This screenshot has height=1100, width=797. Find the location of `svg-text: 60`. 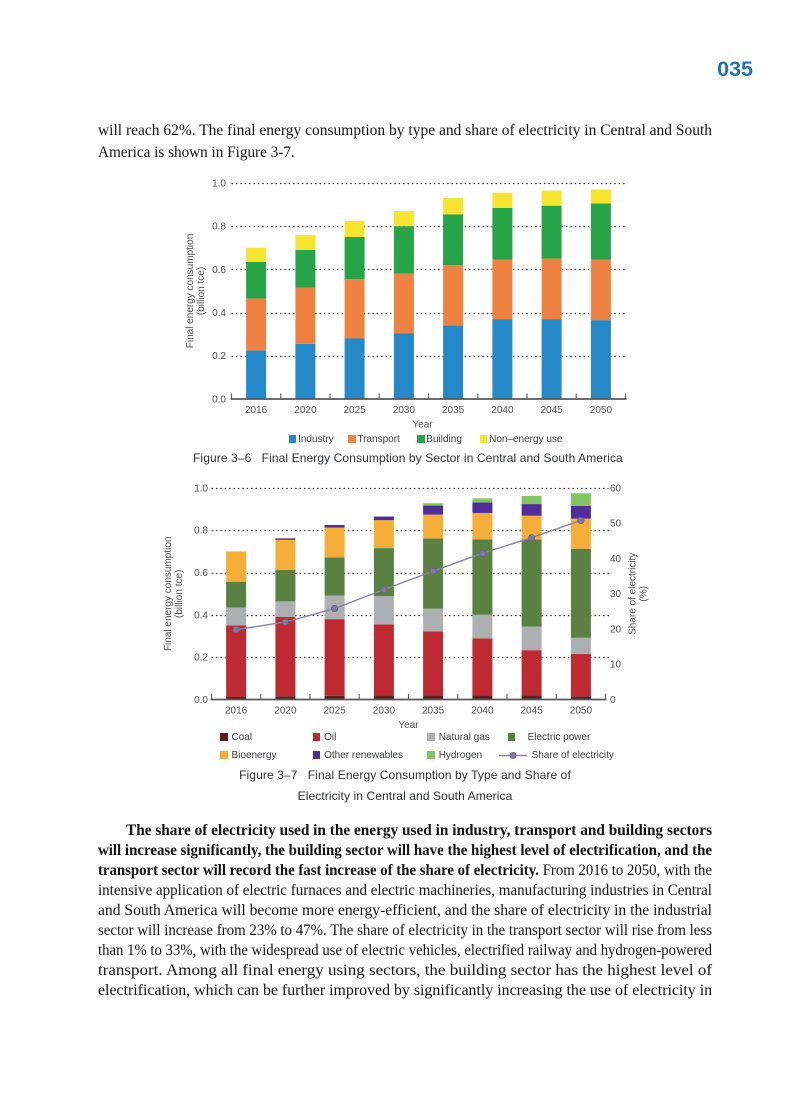

svg-text: 60 is located at coordinates (616, 488).